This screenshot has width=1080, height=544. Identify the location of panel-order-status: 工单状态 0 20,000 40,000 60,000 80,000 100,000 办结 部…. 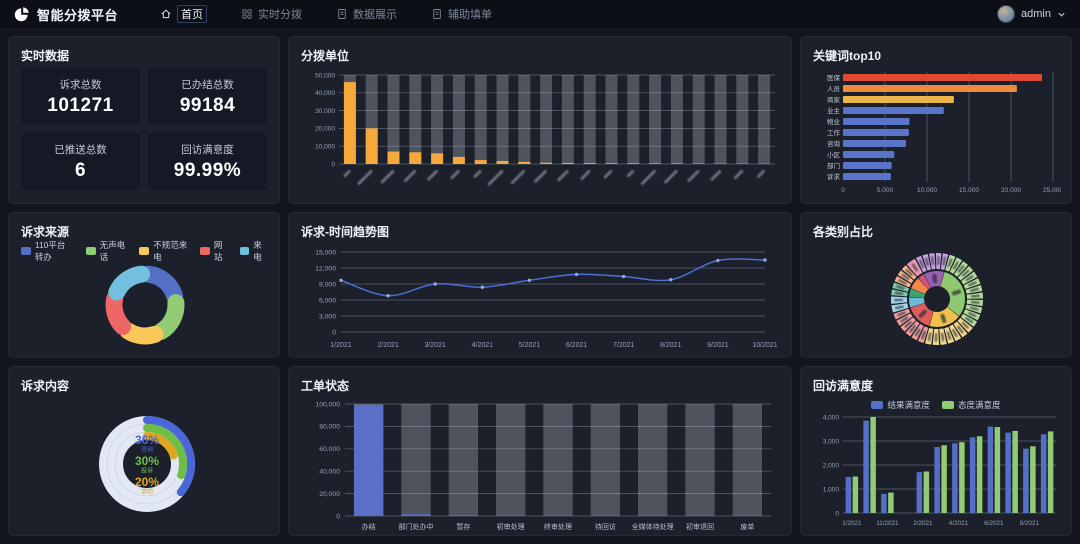
(540, 451).